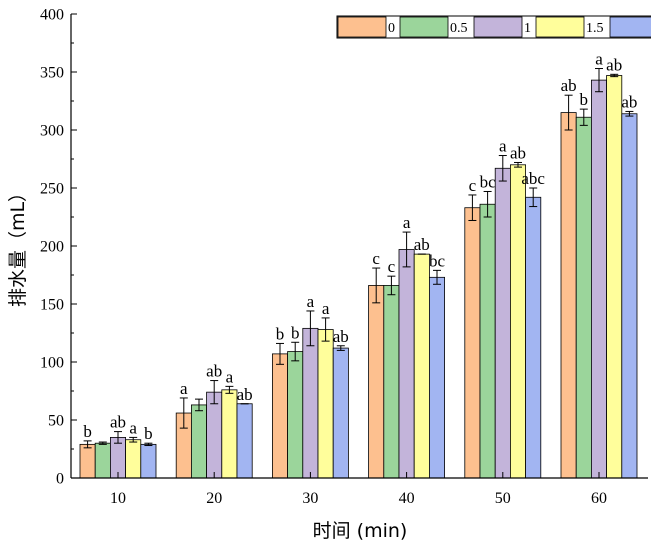  What do you see at coordinates (473, 185) in the screenshot?
I see `sig-label-0-50: c` at bounding box center [473, 185].